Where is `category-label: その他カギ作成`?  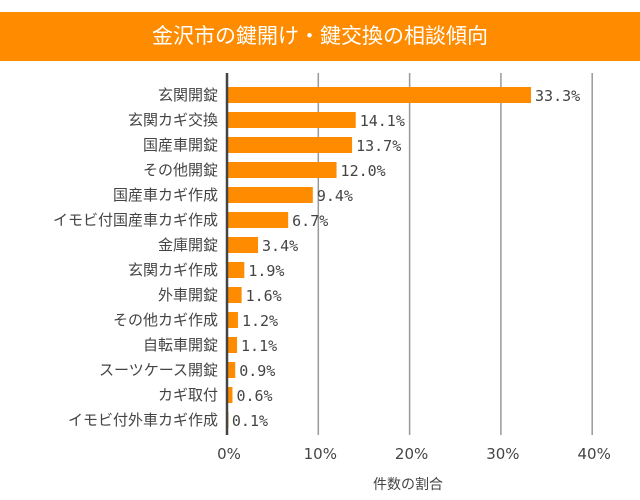 category-label: その他カギ作成 is located at coordinates (165, 320).